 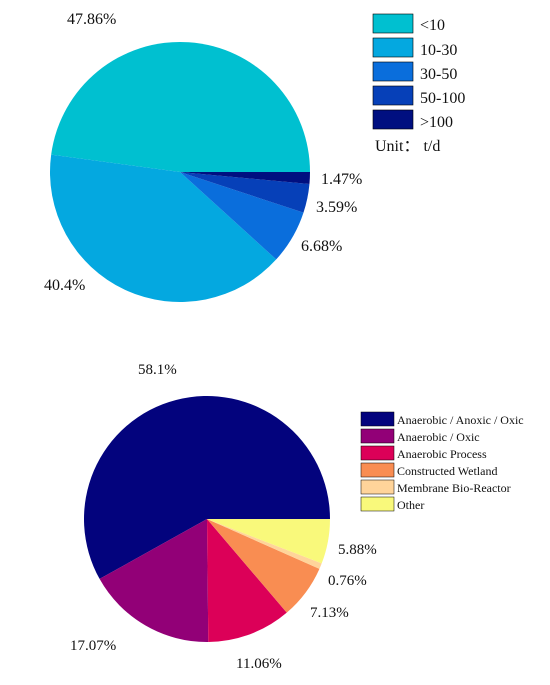 I want to click on legend-label: >100, so click(x=436, y=122).